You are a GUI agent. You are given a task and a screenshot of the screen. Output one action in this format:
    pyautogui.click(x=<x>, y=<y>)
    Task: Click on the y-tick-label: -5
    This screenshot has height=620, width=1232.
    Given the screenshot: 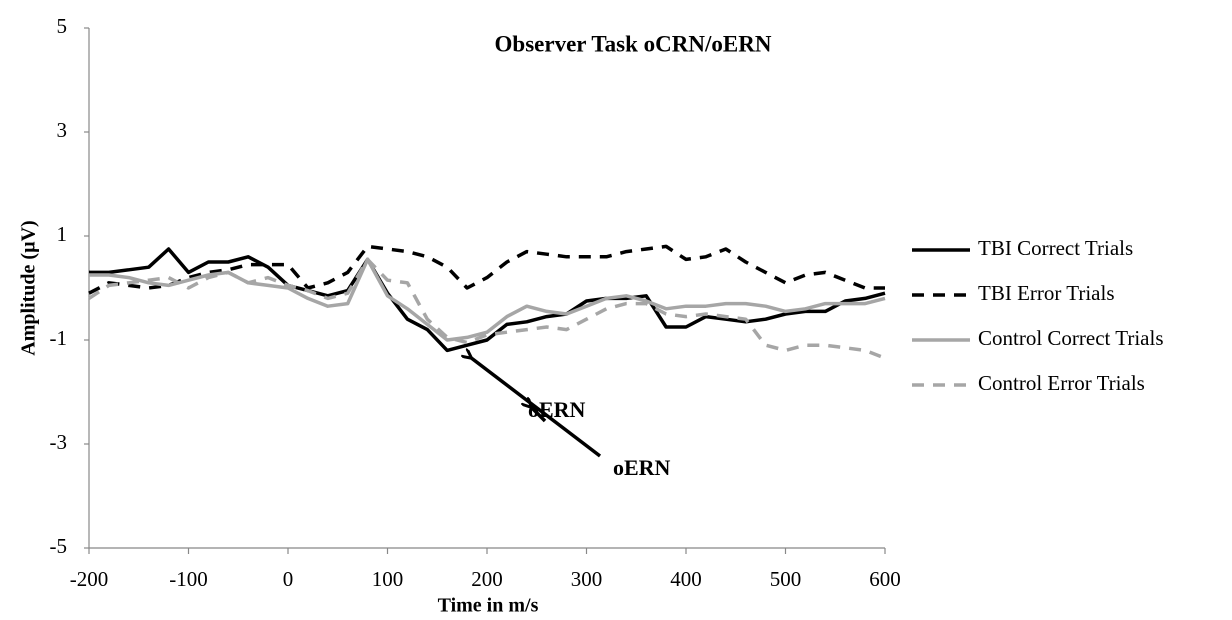 What is the action you would take?
    pyautogui.click(x=59, y=546)
    